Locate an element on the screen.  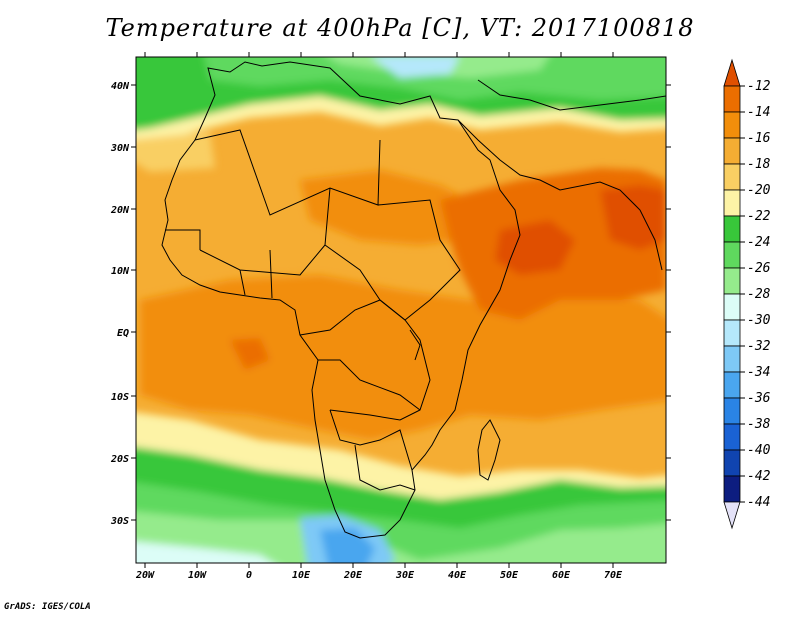
colorbar-label: -16 is located at coordinates (759, 138).